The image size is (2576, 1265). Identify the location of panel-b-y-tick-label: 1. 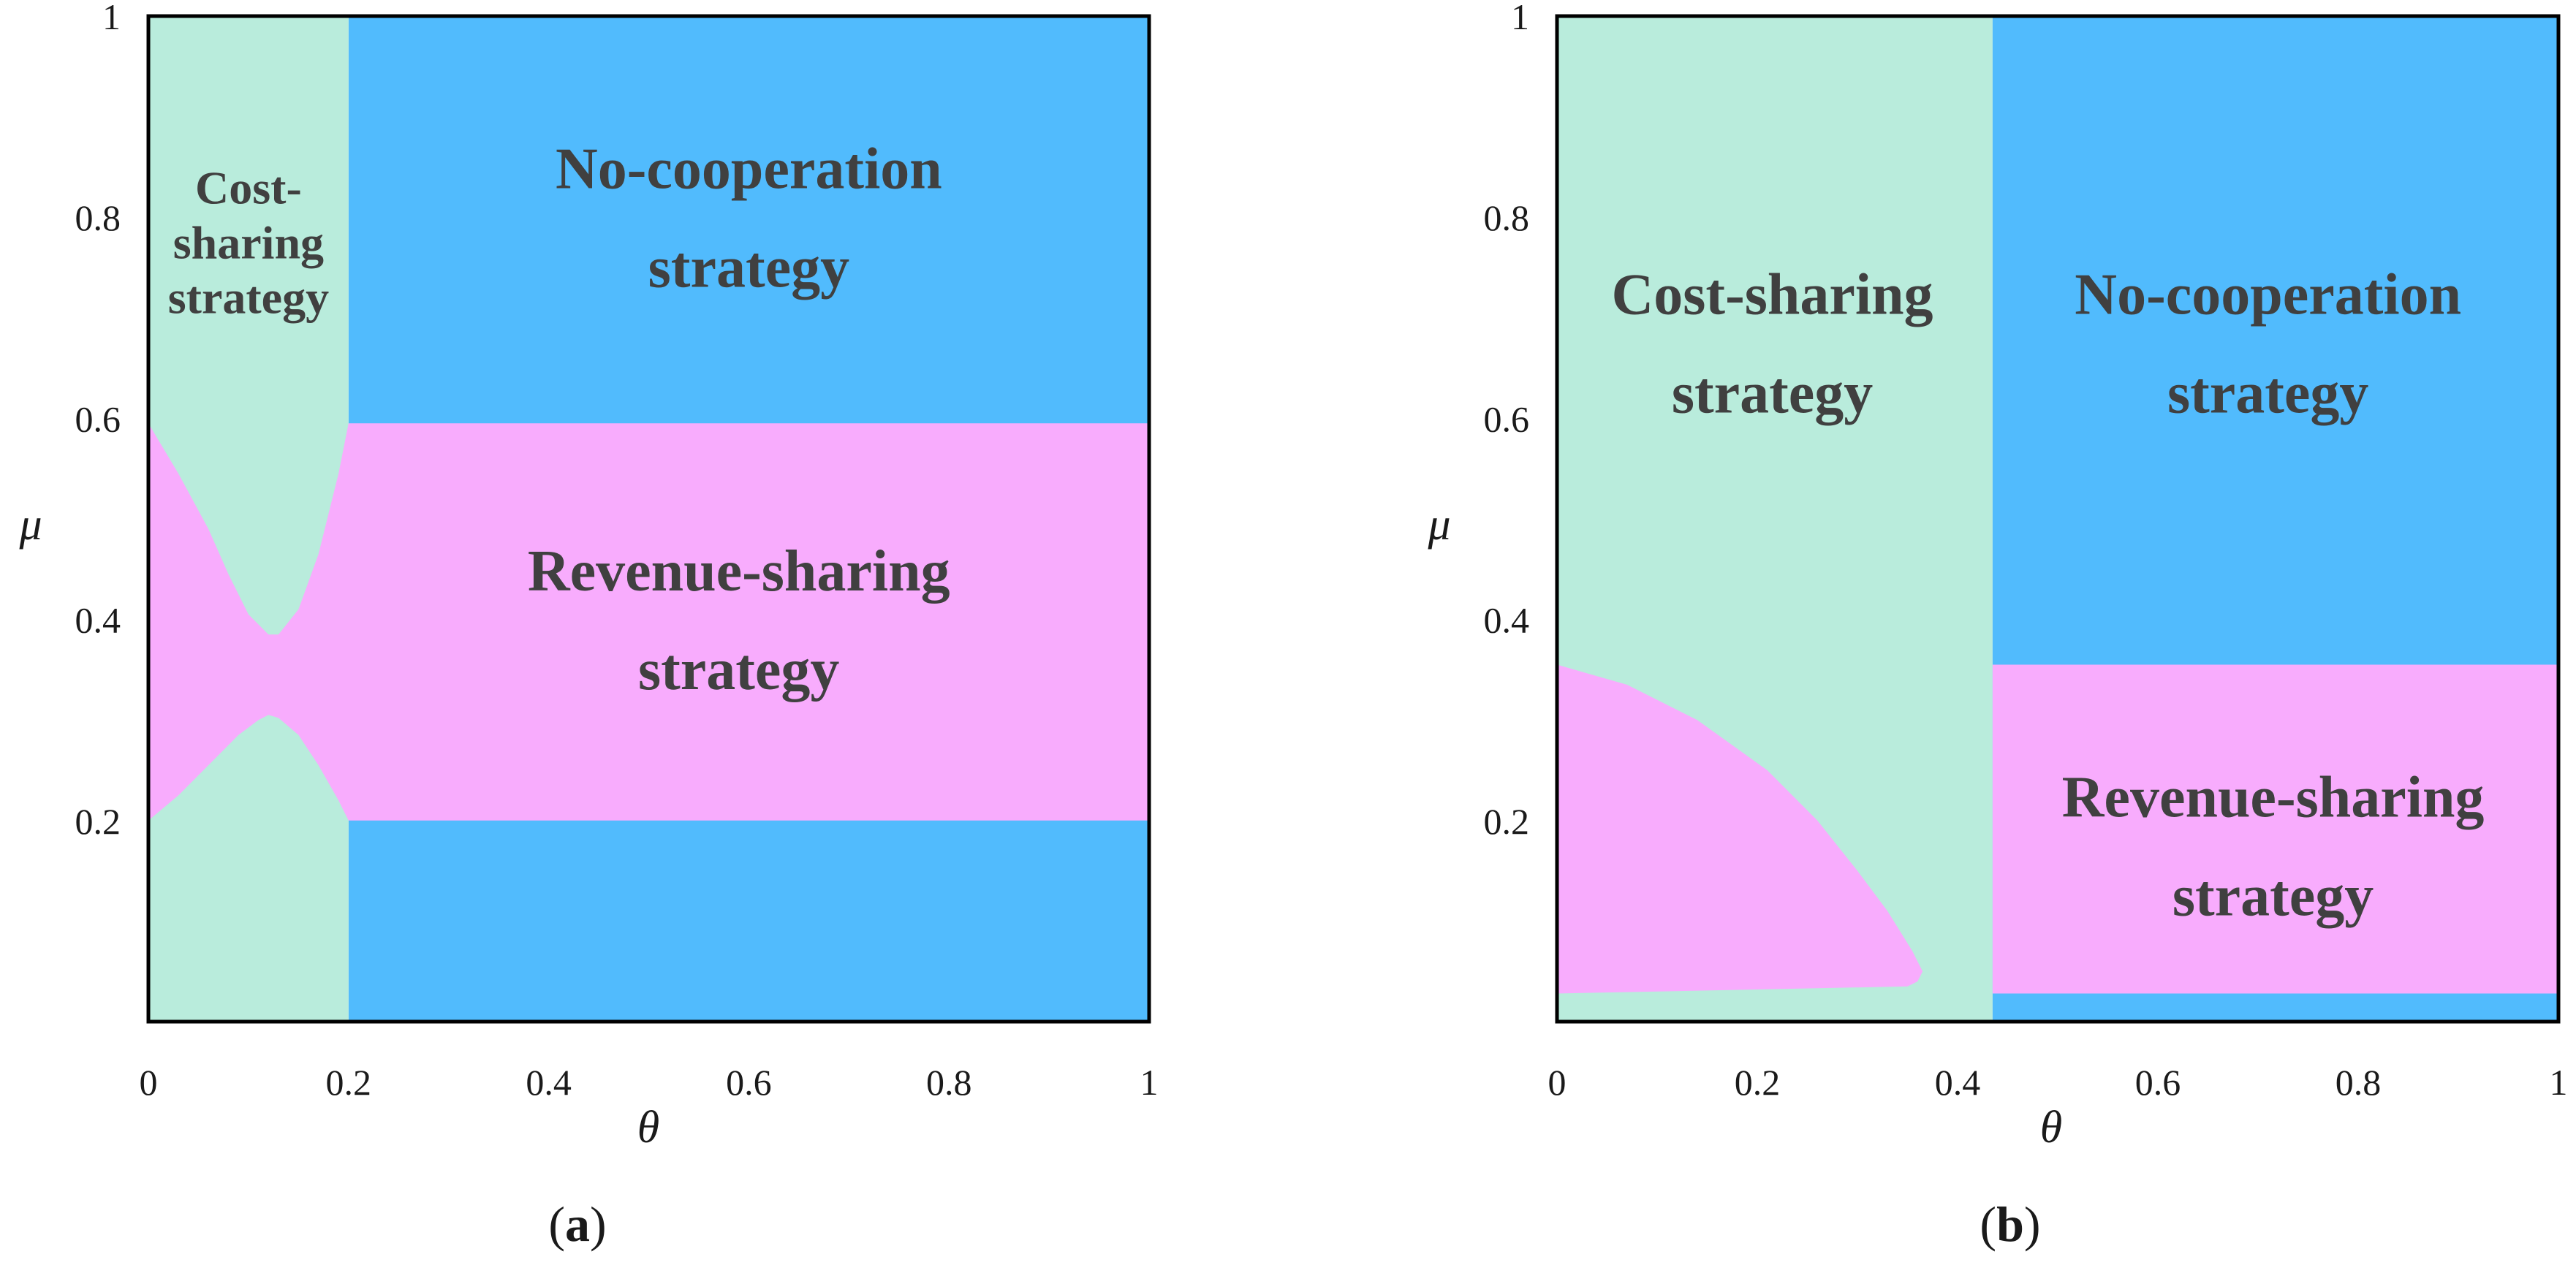
(1520, 18).